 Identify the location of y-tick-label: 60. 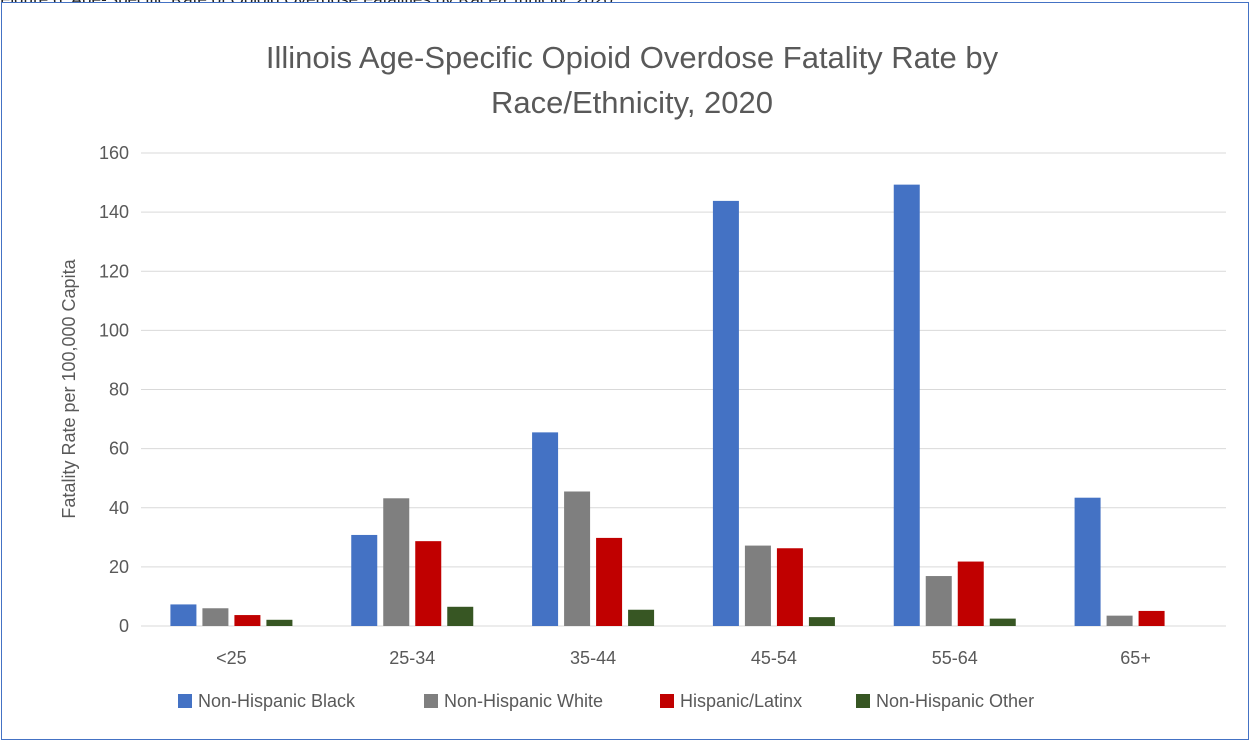
(119, 449).